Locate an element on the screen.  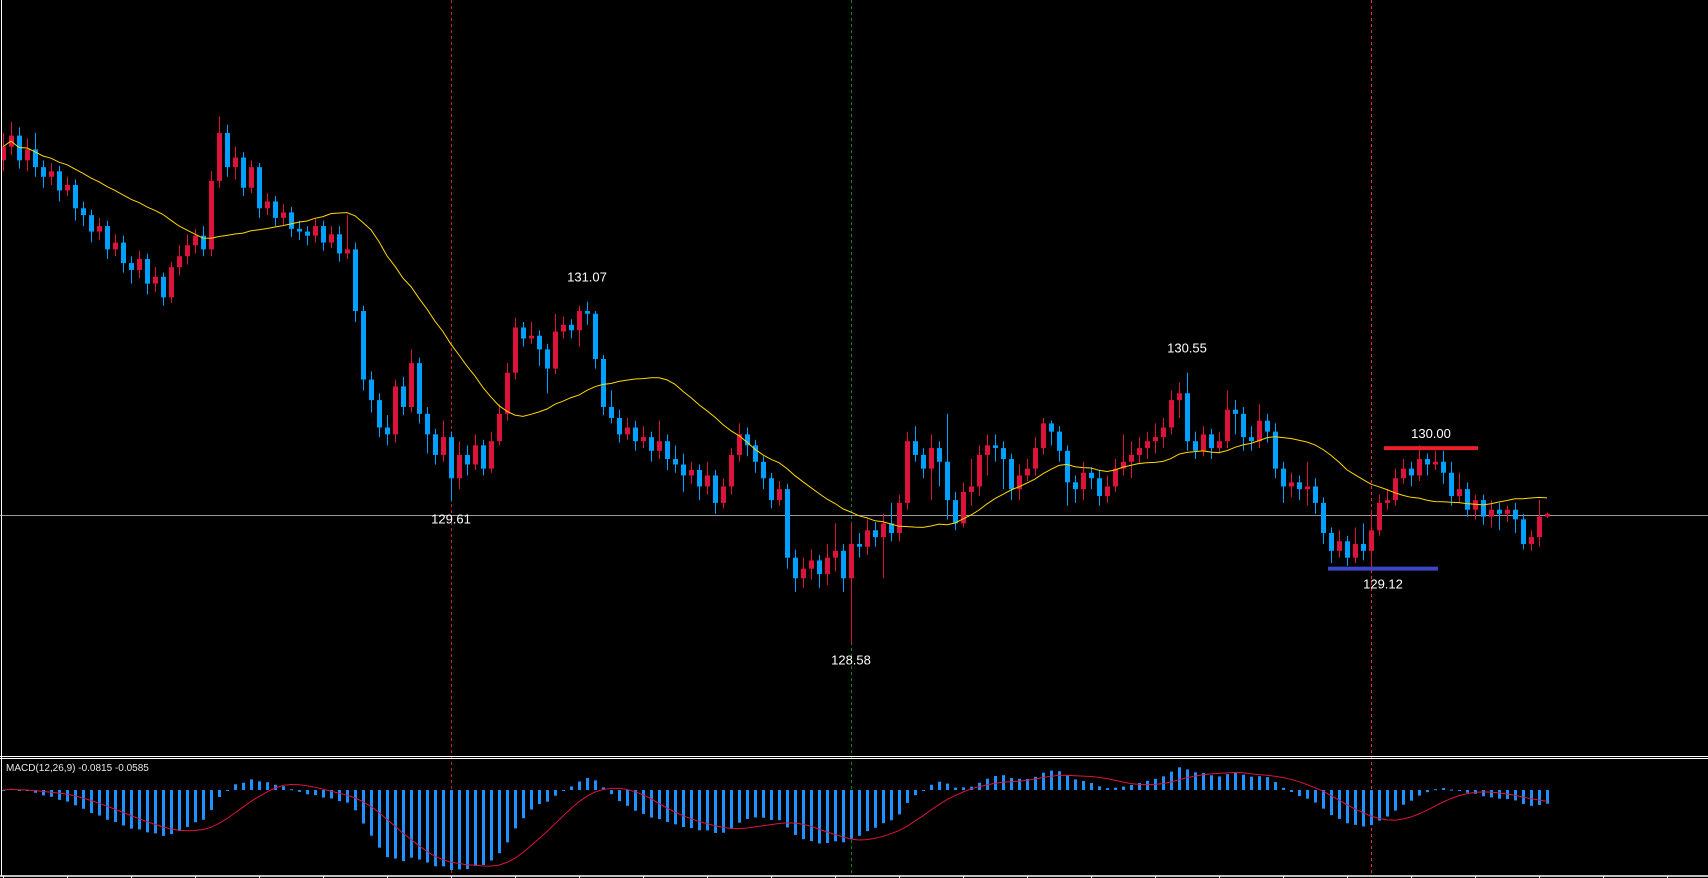
macd-signal-line is located at coordinates (775, 819).